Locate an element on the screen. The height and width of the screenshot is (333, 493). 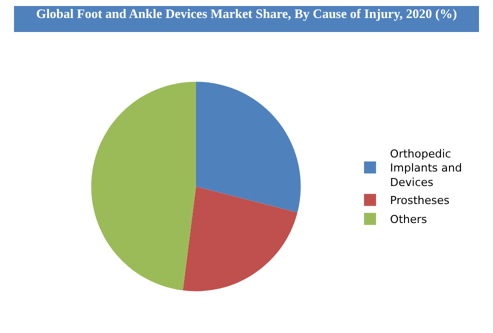
legend-label: Orthopedic Implants and Devices is located at coordinates (426, 168).